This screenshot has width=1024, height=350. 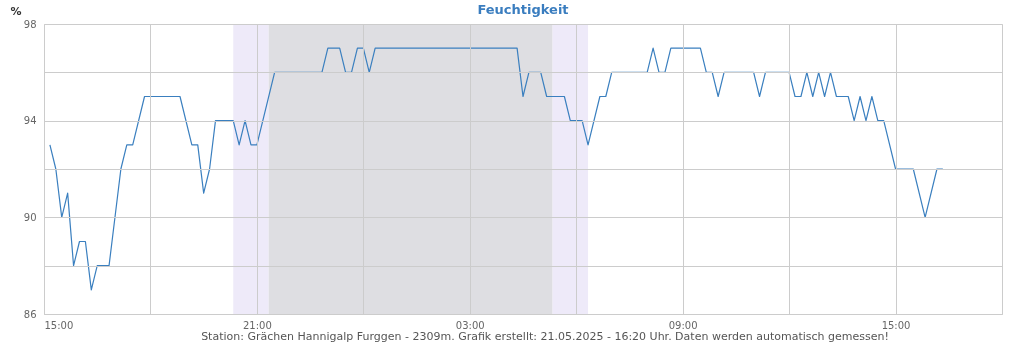 What do you see at coordinates (16, 11) in the screenshot?
I see `y-axis-title: %` at bounding box center [16, 11].